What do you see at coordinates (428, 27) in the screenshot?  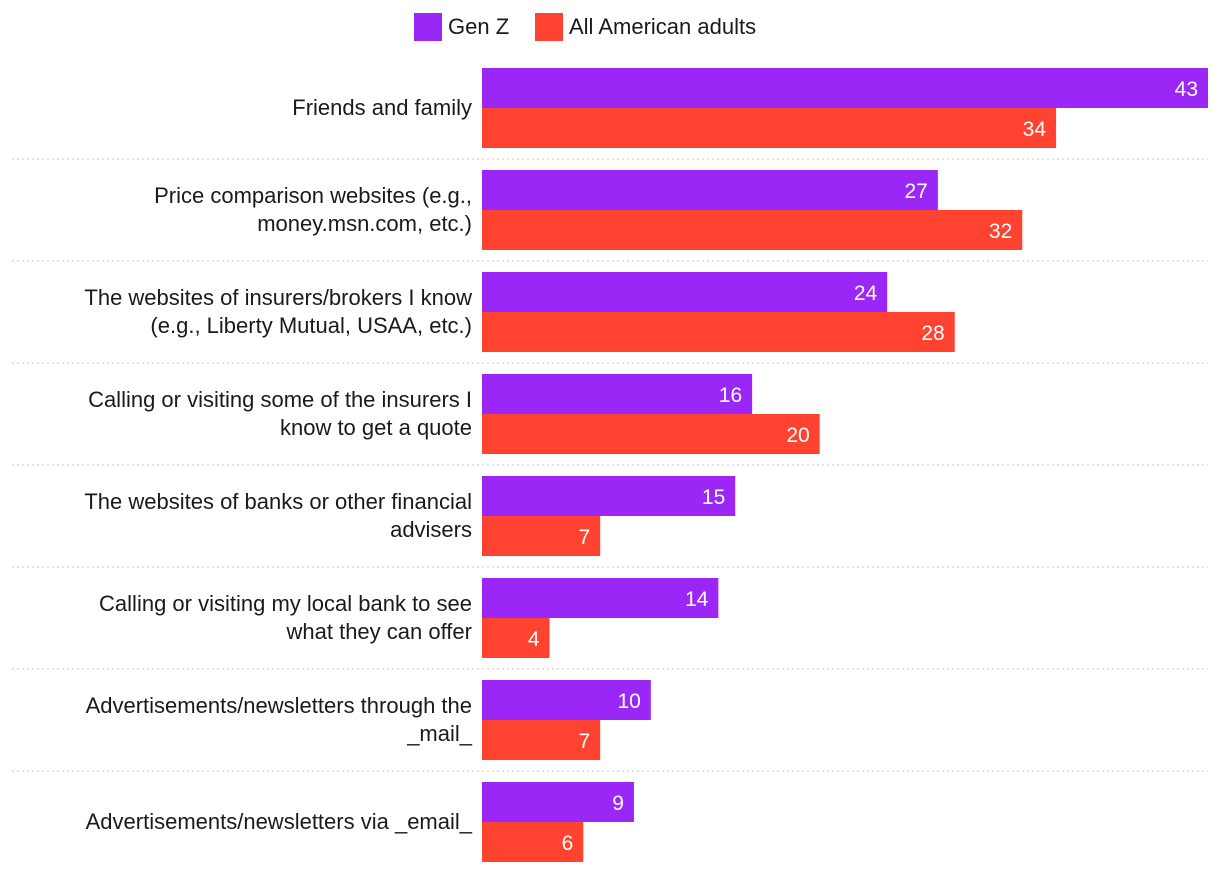 I see `legend-swatch-gen-z` at bounding box center [428, 27].